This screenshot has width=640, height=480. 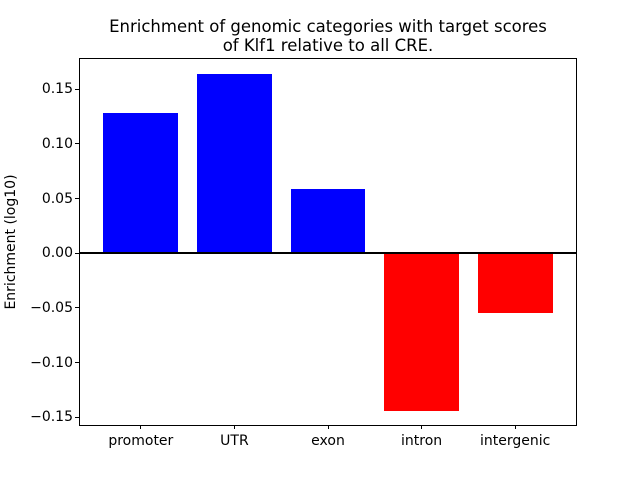 What do you see at coordinates (234, 441) in the screenshot?
I see `x-tick-label-UTR: UTR` at bounding box center [234, 441].